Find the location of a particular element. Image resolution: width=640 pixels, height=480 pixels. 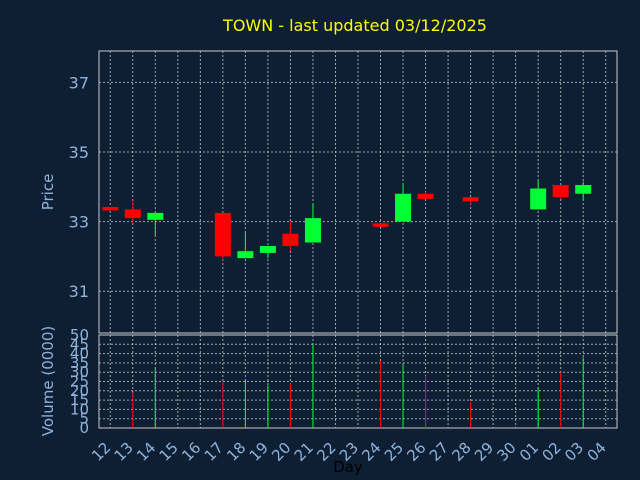

x-axis-label: Day is located at coordinates (348, 467).